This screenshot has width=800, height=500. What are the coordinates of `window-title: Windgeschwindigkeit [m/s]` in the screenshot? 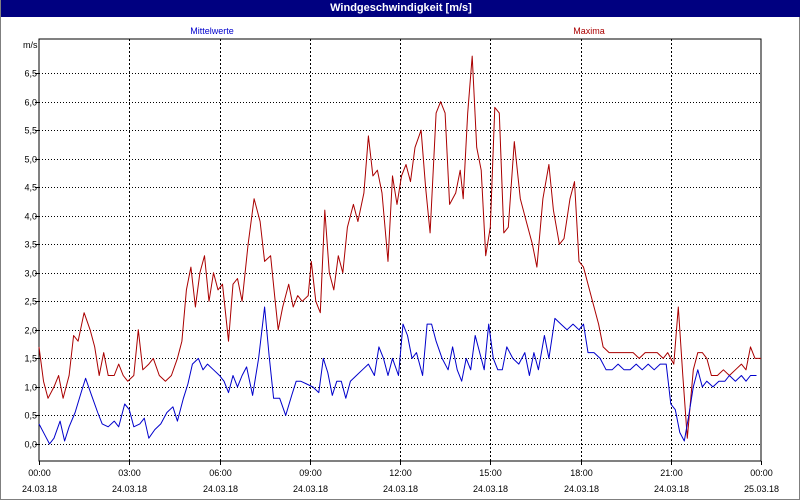 It's located at (400, 8).